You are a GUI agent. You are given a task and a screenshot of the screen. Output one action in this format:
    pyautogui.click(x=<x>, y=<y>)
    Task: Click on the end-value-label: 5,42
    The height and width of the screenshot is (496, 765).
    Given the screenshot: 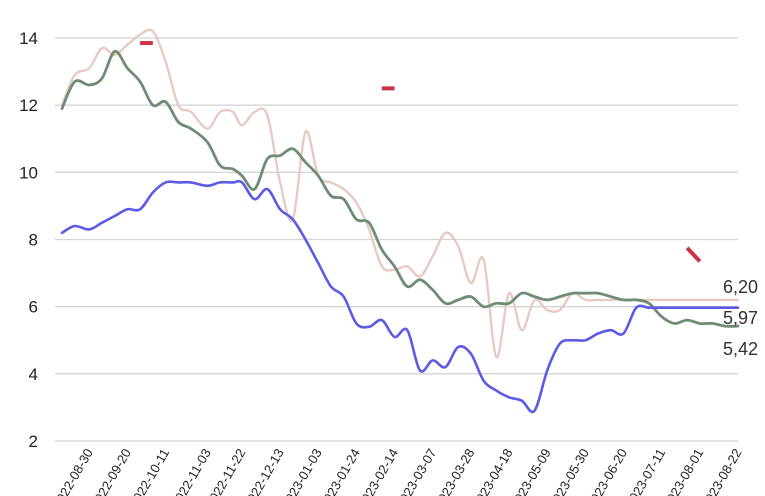 What is the action you would take?
    pyautogui.click(x=740, y=349)
    